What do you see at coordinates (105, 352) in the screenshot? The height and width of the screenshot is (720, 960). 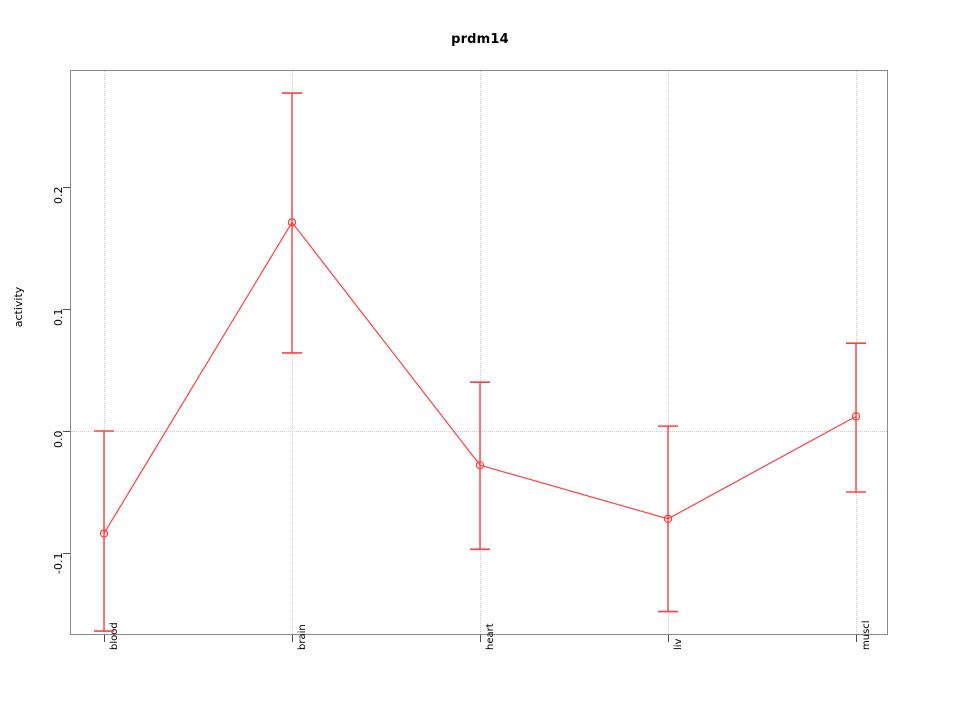 I see `gridline-vertical-blood` at bounding box center [105, 352].